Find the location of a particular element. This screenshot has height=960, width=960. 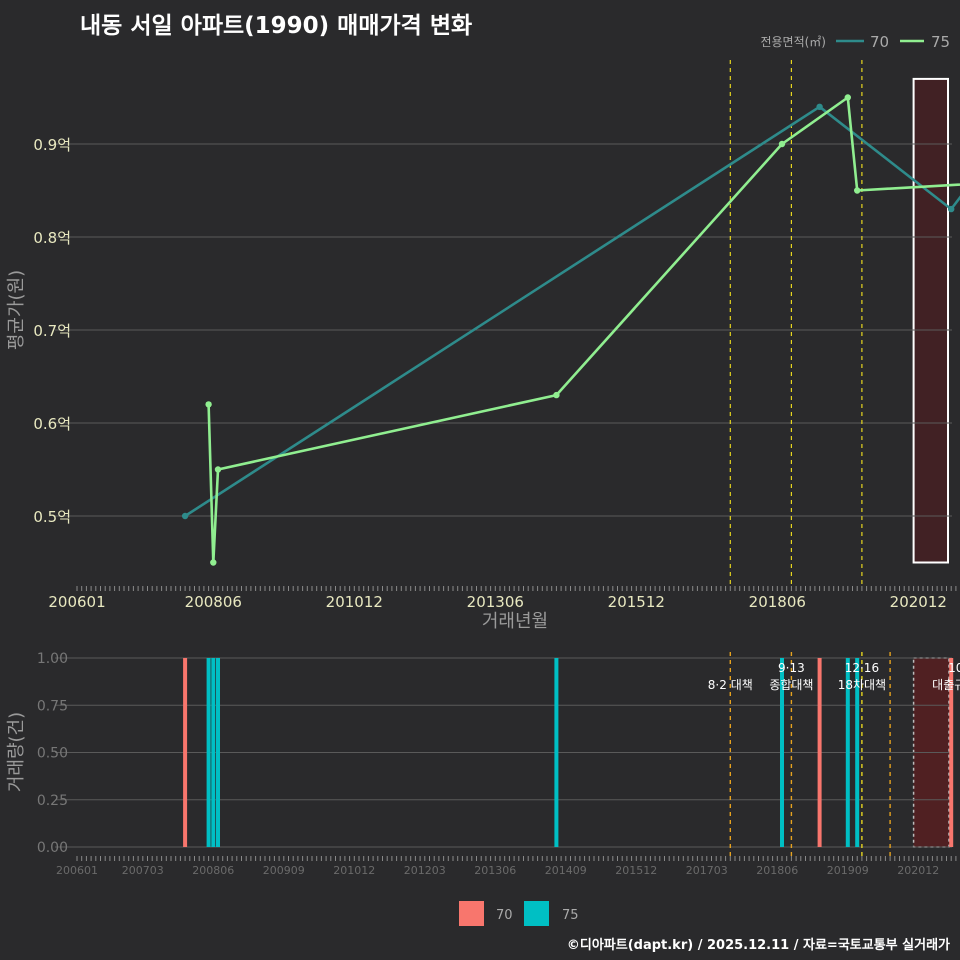

policy-label: 8·2 대책 is located at coordinates (730, 684).